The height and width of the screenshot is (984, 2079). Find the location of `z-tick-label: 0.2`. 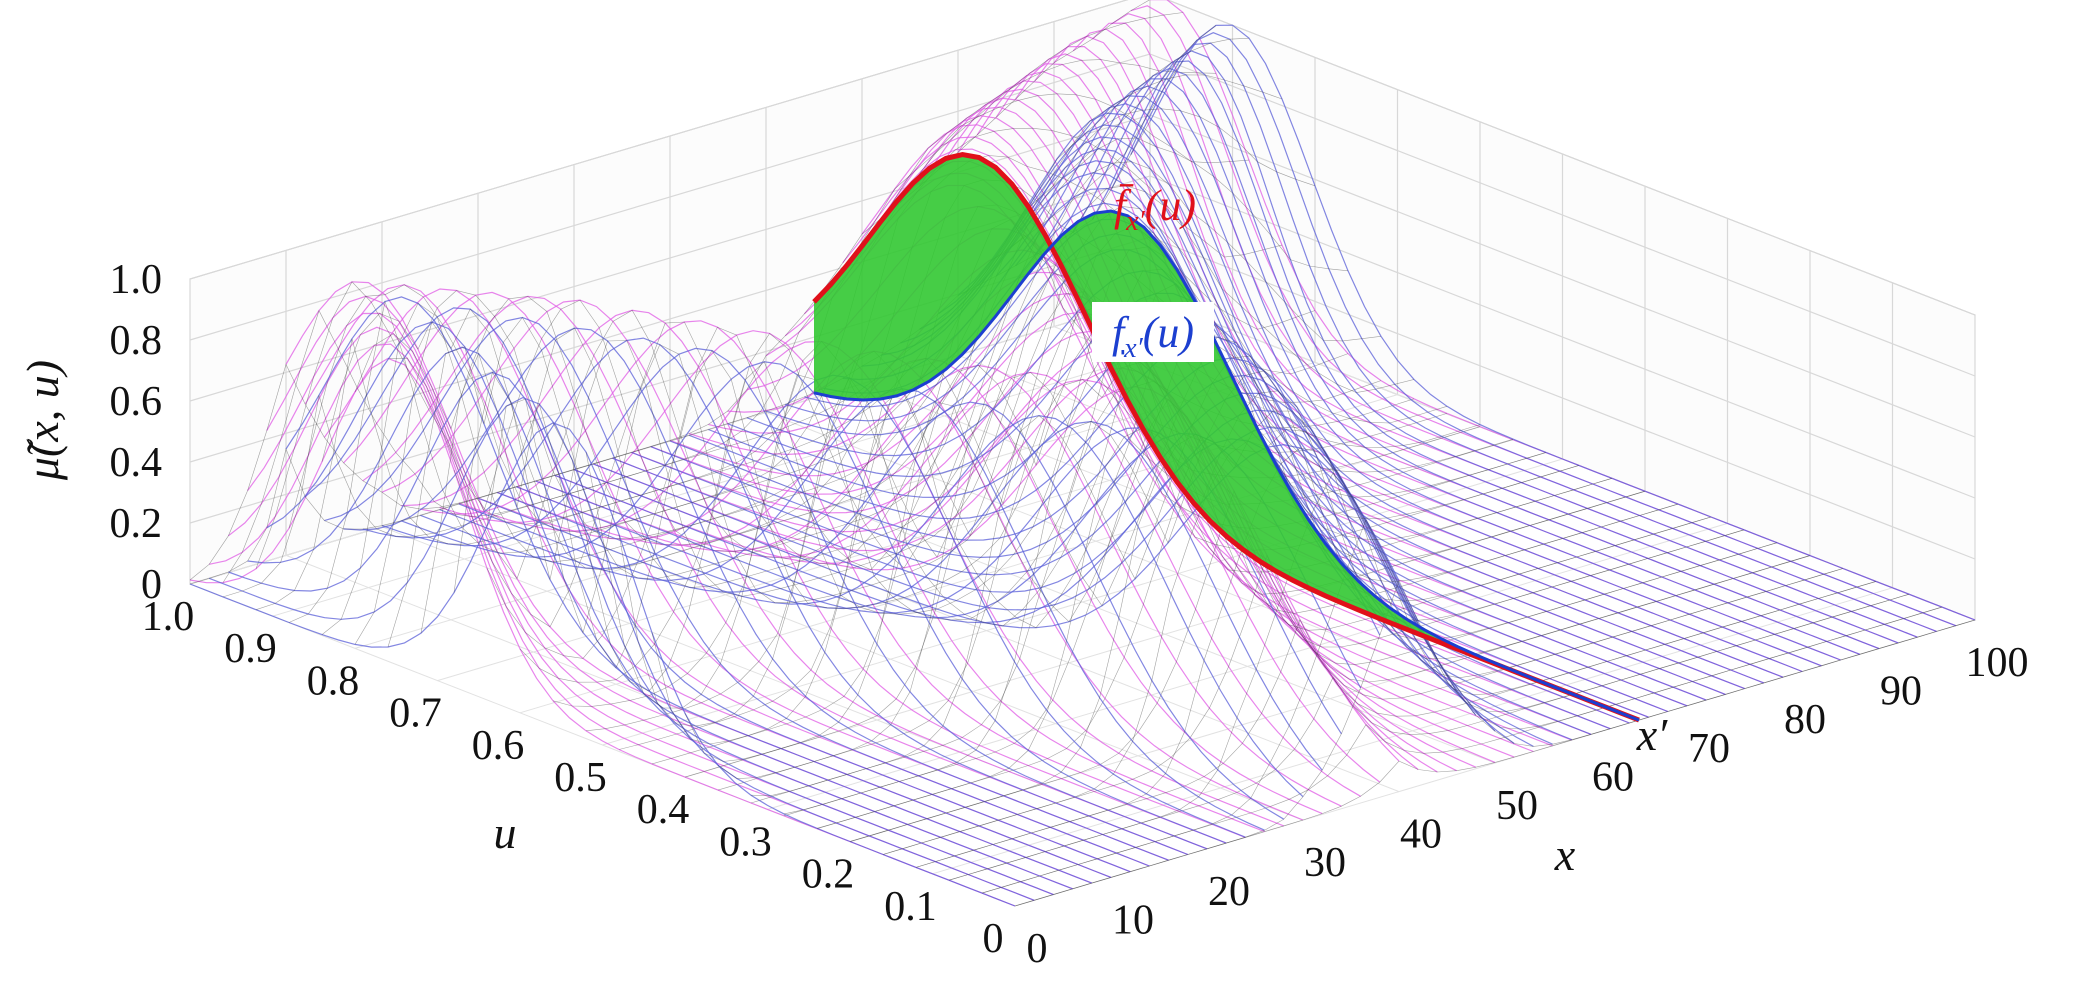

z-tick-label: 0.2 is located at coordinates (136, 524).